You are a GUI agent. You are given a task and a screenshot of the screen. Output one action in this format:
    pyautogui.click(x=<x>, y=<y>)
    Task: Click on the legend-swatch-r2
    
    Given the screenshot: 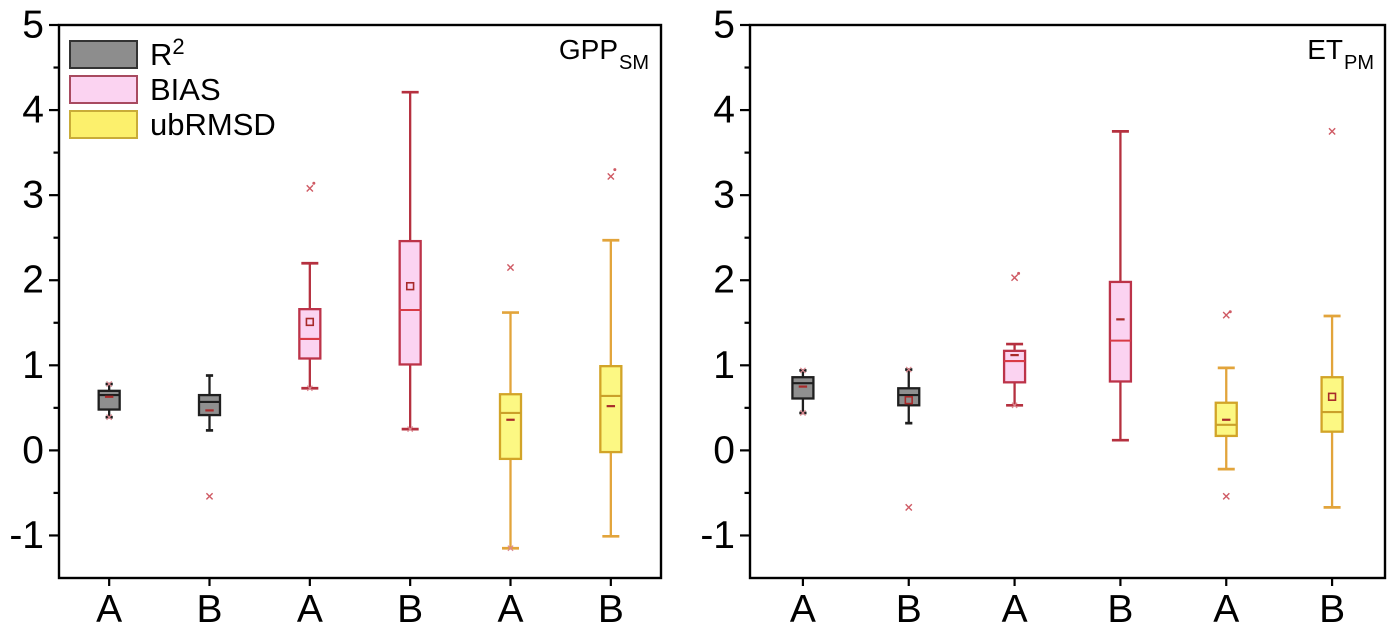 What is the action you would take?
    pyautogui.click(x=103, y=54)
    